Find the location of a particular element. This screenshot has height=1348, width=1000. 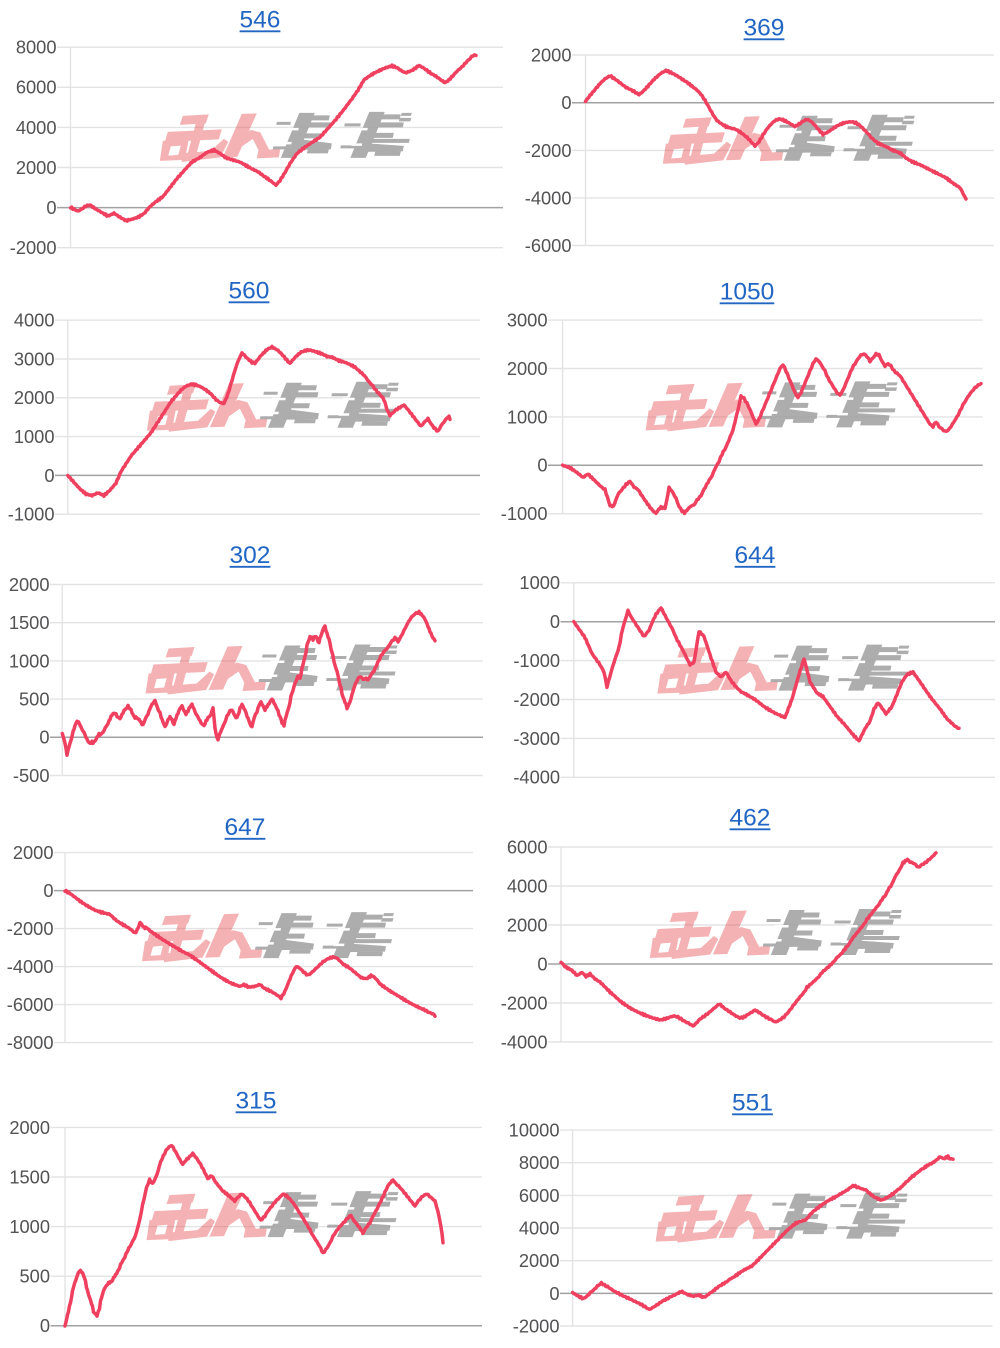

svg-text: 644 is located at coordinates (755, 555).